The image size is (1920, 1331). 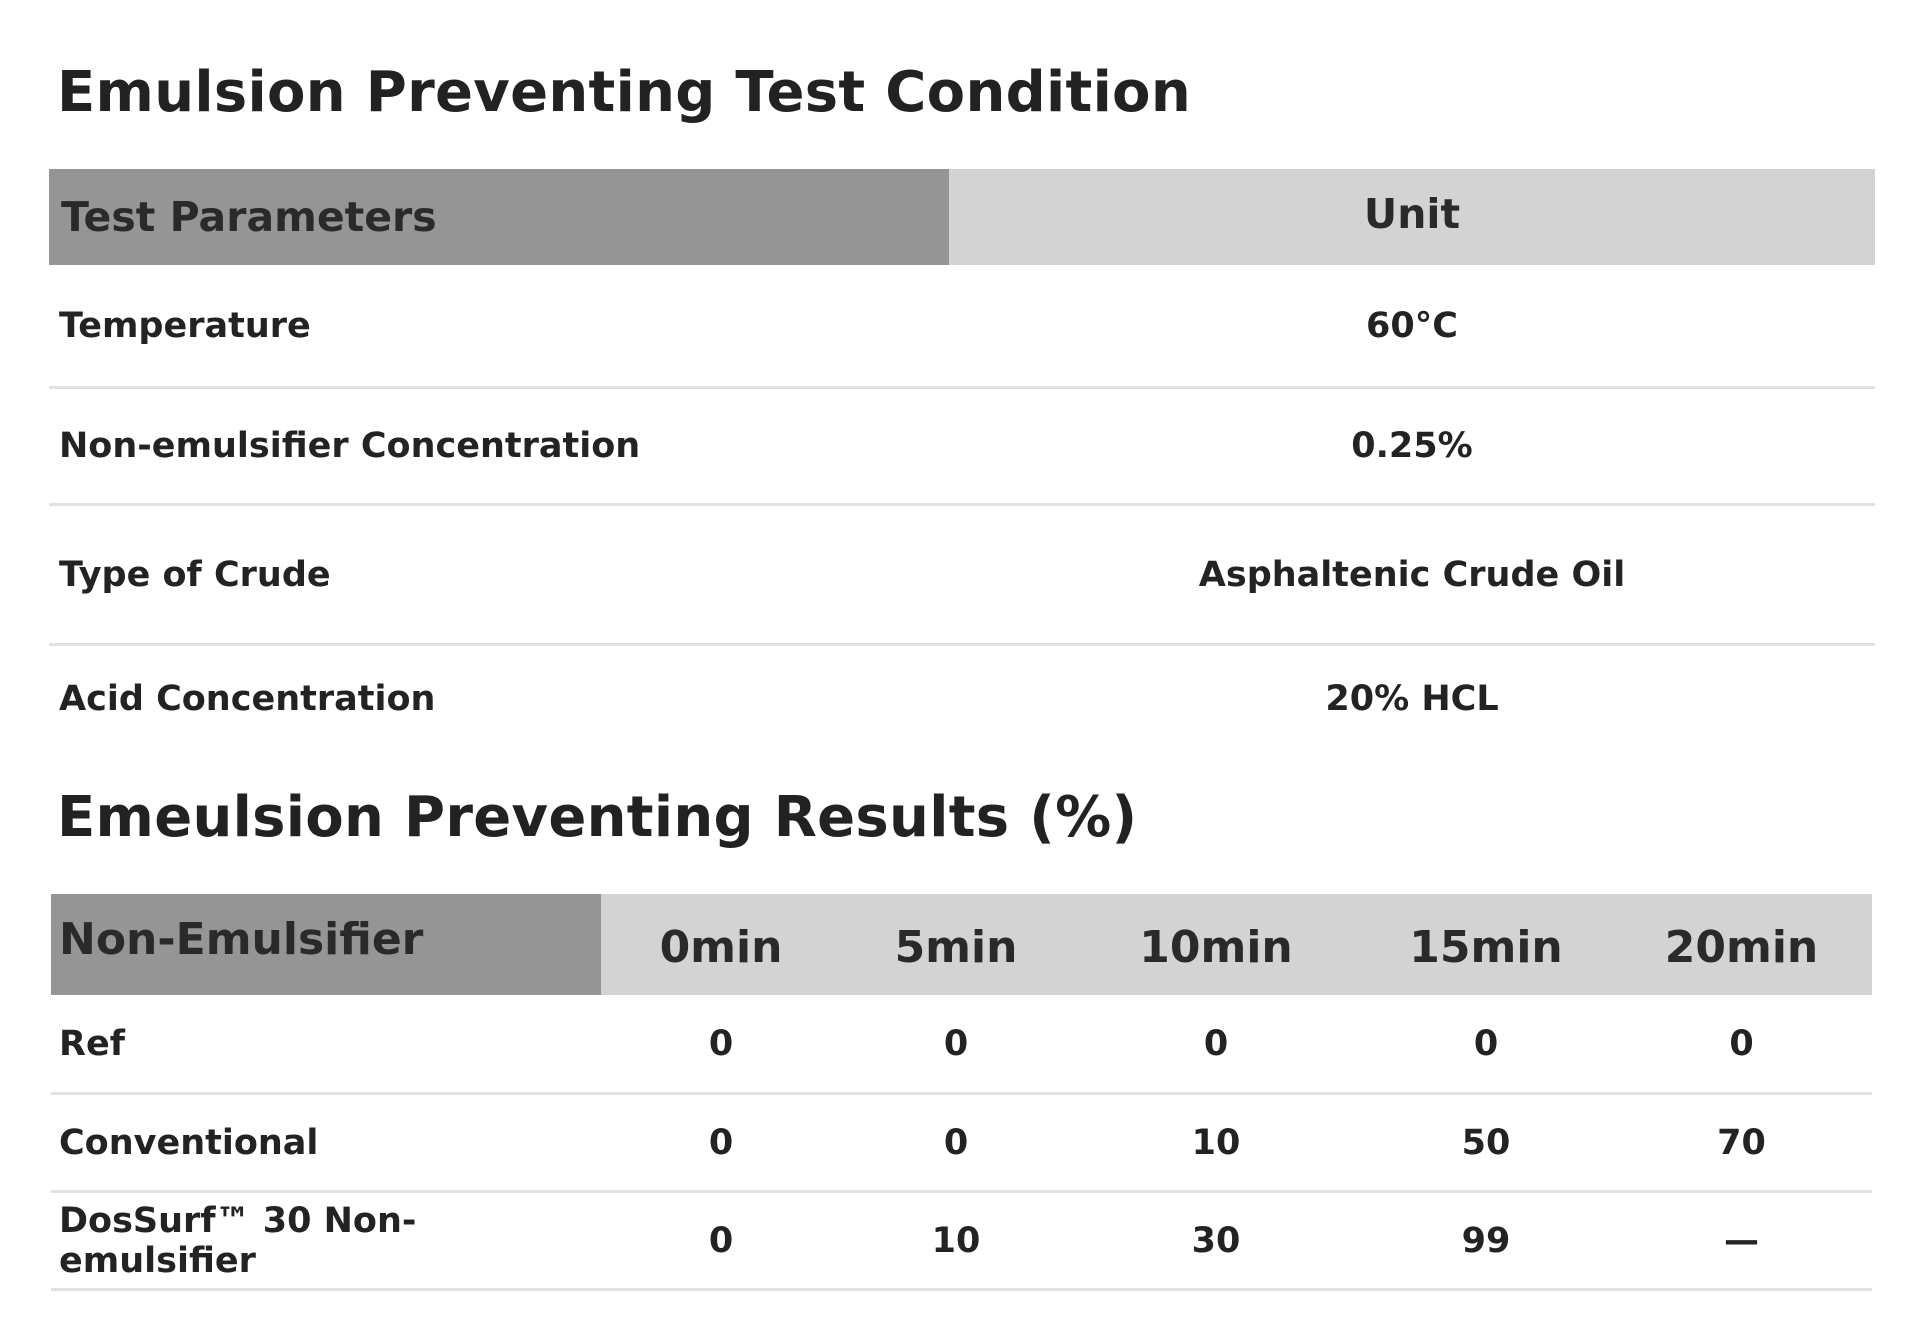 I want to click on table-row: Acid Concentration 20% HCL, so click(x=962, y=698).